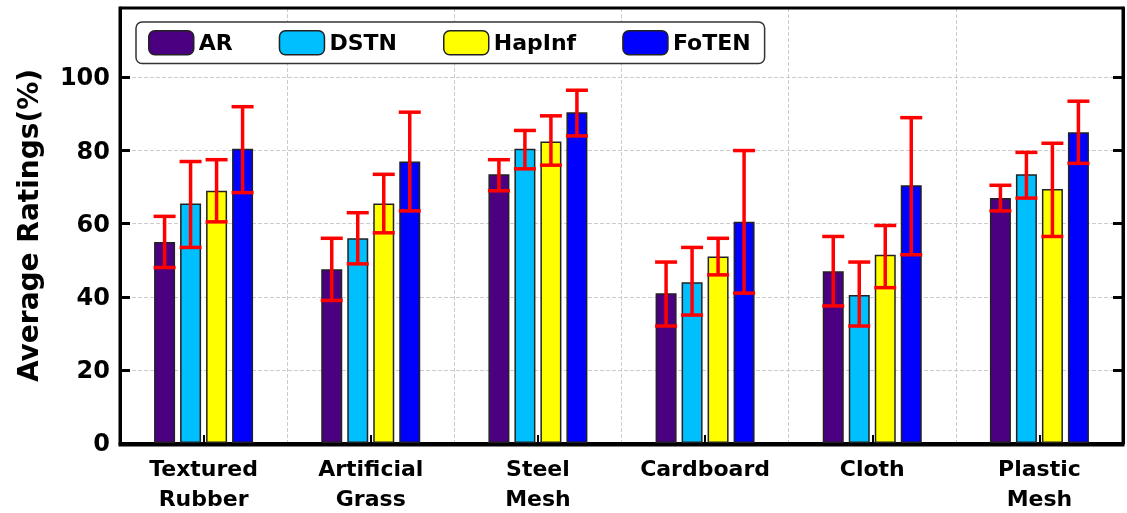 The width and height of the screenshot is (1127, 513). What do you see at coordinates (705, 468) in the screenshot?
I see `x-tick-label: Cardboard` at bounding box center [705, 468].